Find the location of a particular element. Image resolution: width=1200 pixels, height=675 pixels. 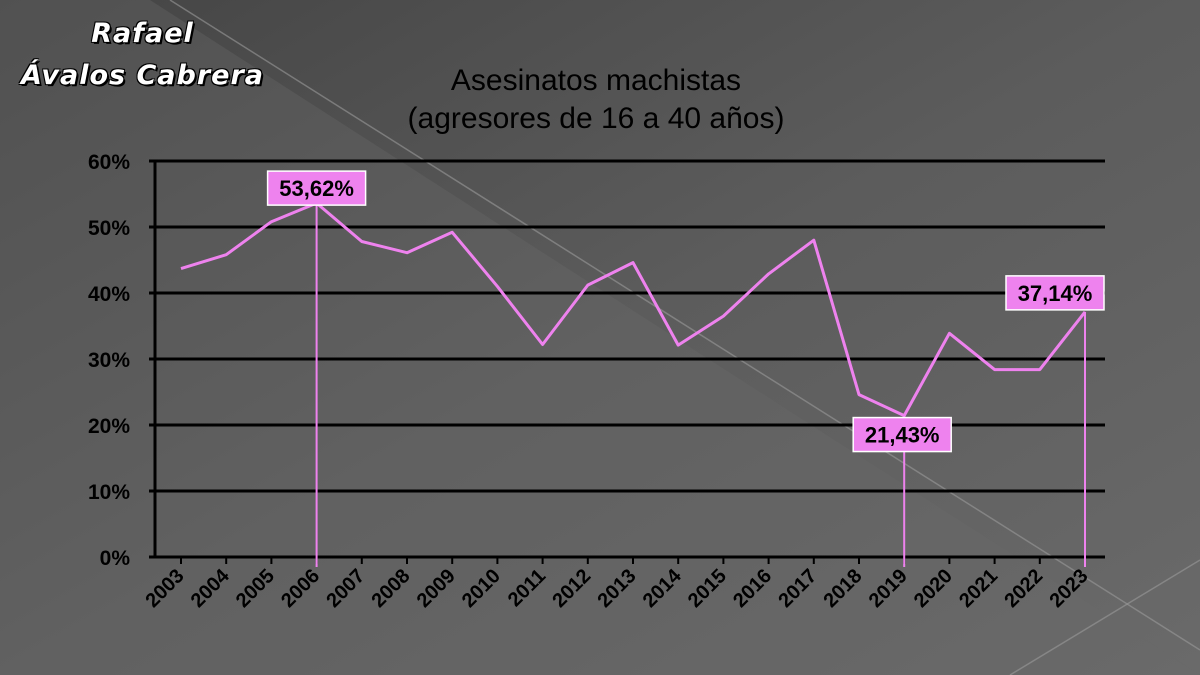

y-tick-label: 20% is located at coordinates (109, 426).